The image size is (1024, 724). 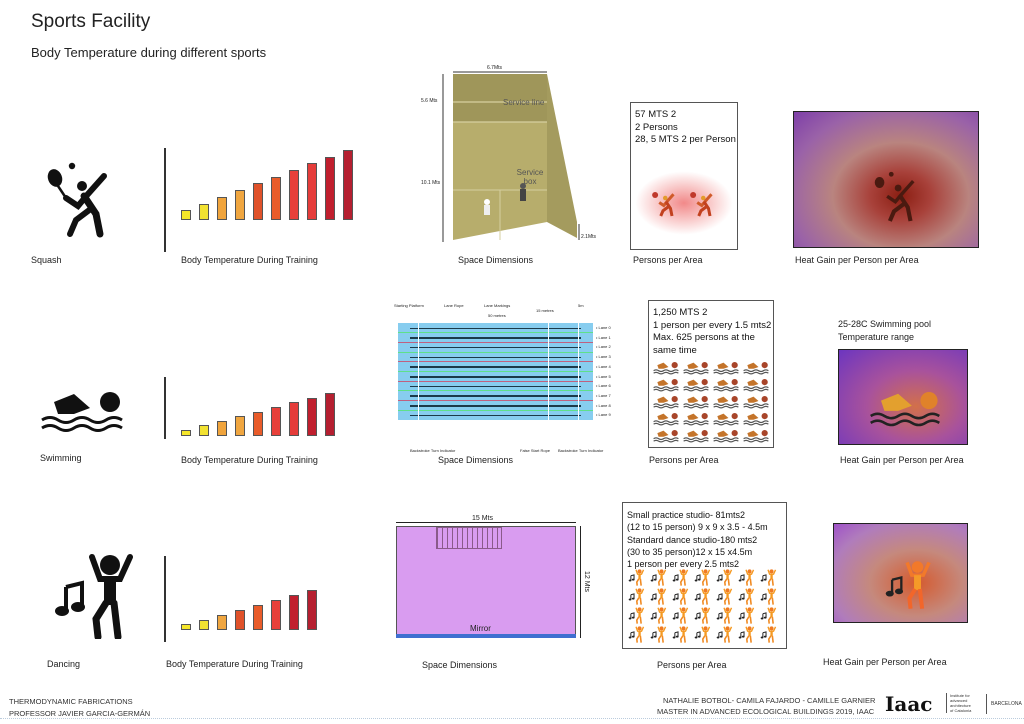 What do you see at coordinates (704, 337) in the screenshot?
I see `persons-info-line: Max. 625 persons at the` at bounding box center [704, 337].